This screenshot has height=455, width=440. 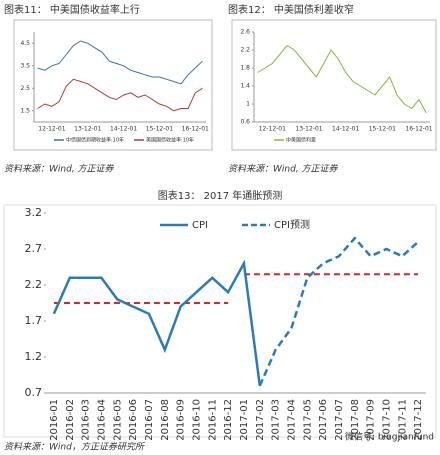 I want to click on y-tick-label: 1.4, so click(x=245, y=86).